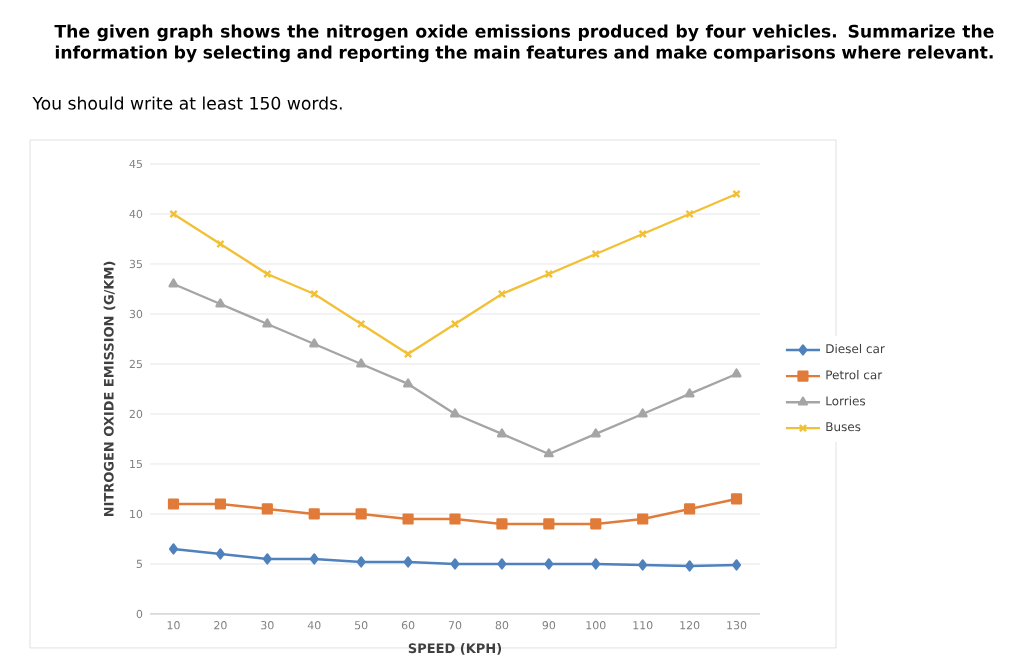  Describe the element at coordinates (524, 43) in the screenshot. I see `chart-title: The given graph shows the nitrogen oxide emissions produced by four vehicles. Summarize the information by selecting and reporting the main features and make comparisons where relevant.` at that location.